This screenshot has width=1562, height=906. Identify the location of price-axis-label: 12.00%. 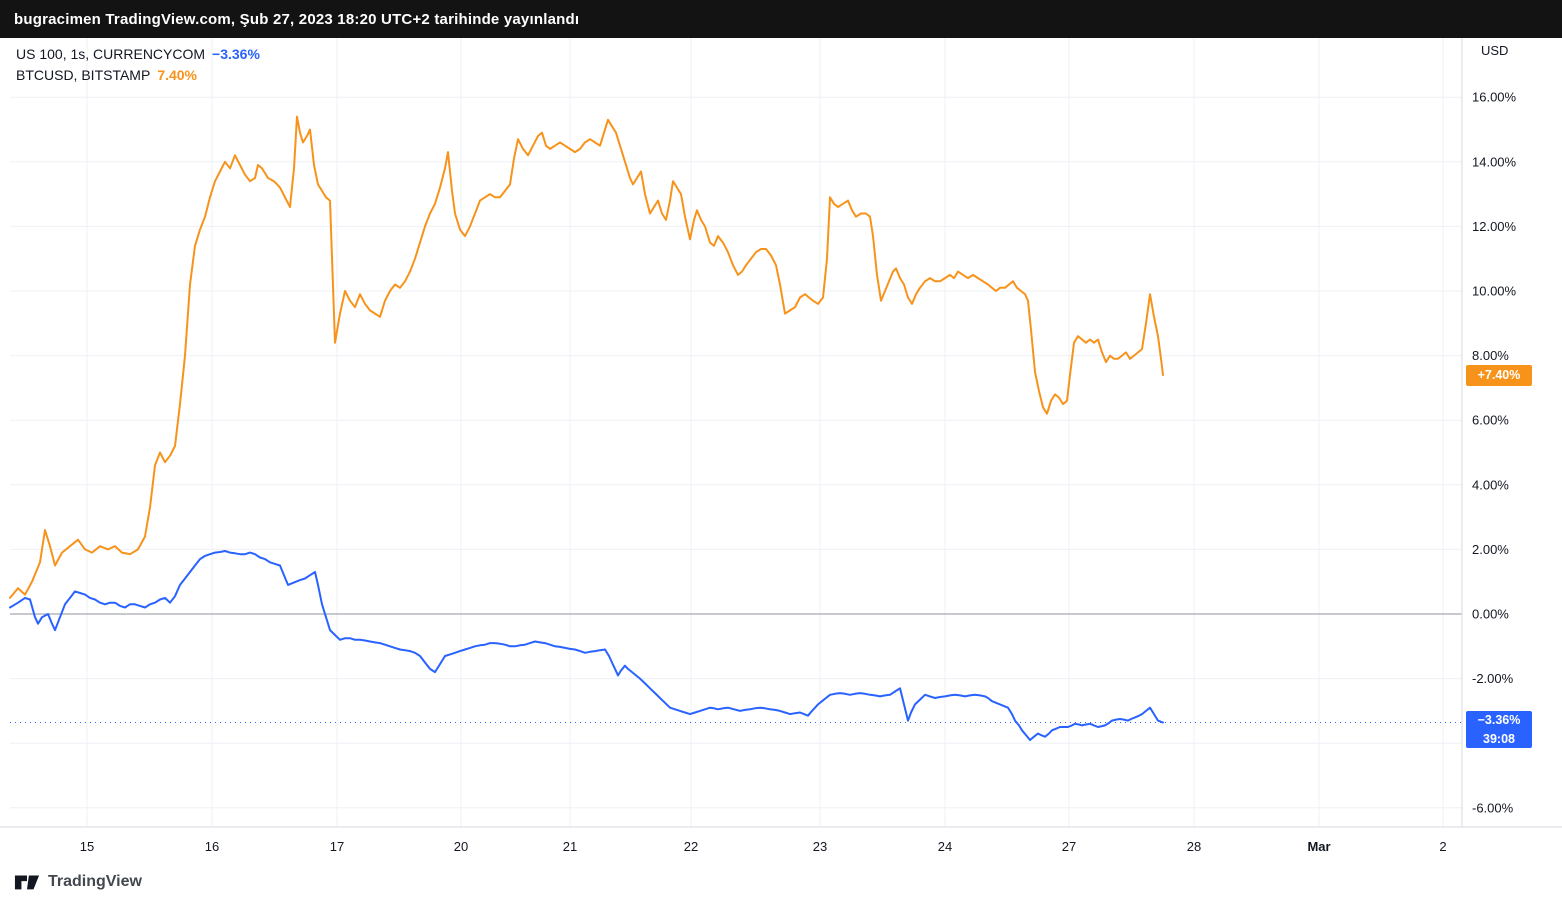
(1494, 226).